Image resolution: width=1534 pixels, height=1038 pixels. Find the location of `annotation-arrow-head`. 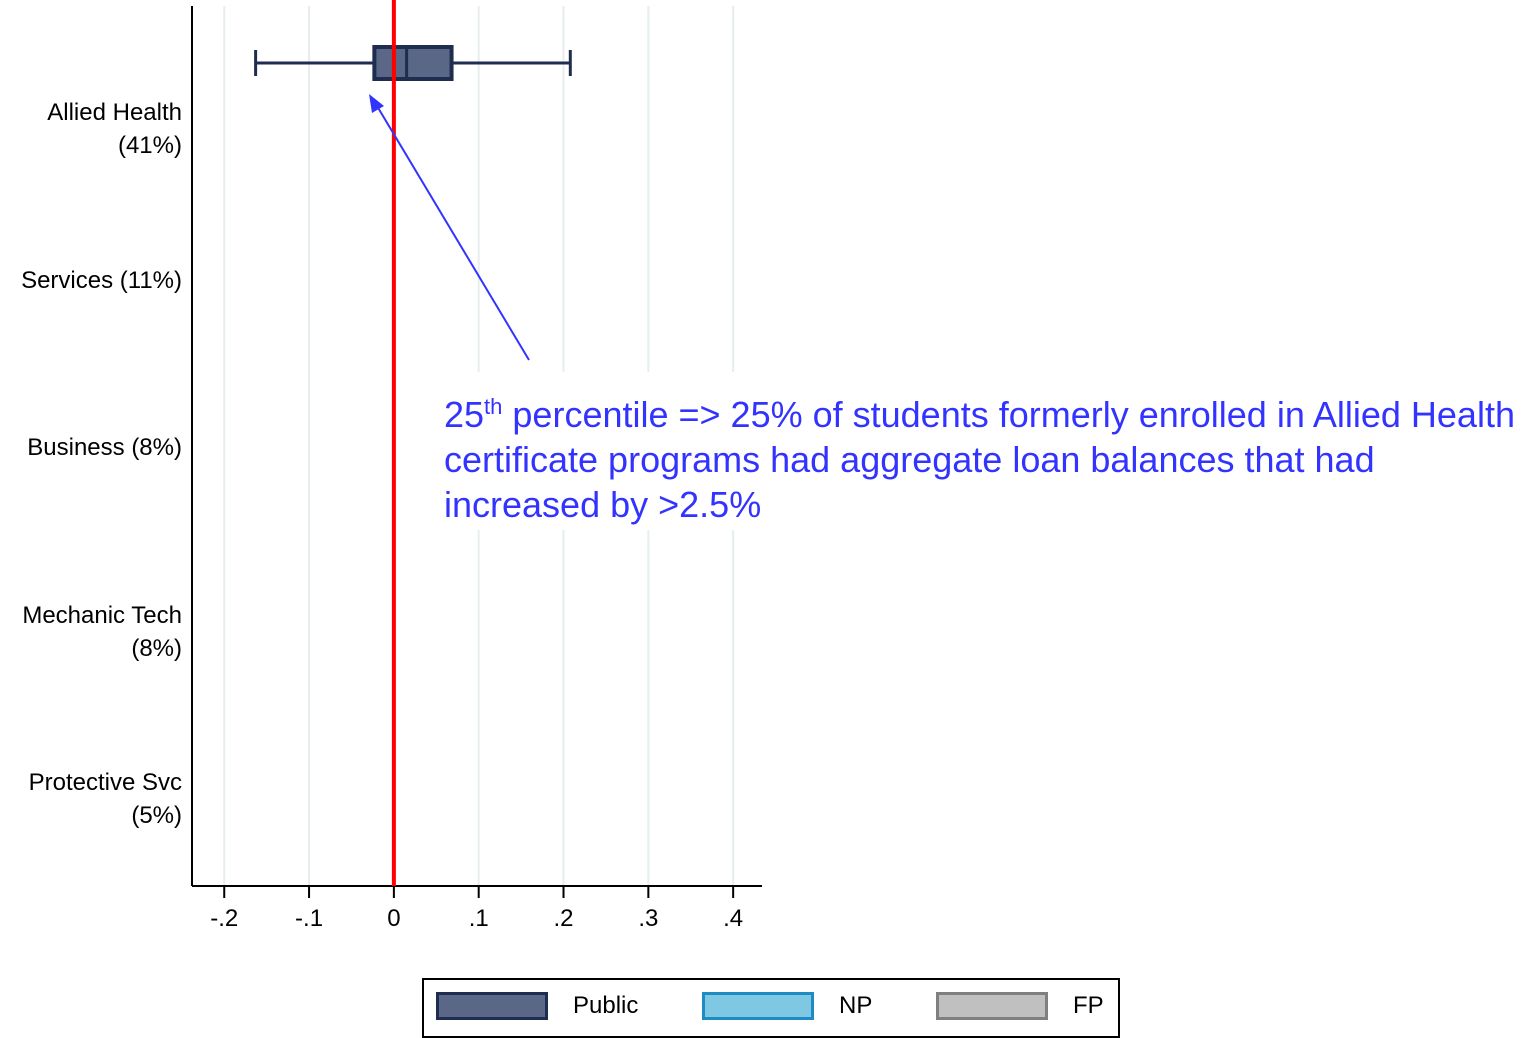

annotation-arrow-head is located at coordinates (376, 103).